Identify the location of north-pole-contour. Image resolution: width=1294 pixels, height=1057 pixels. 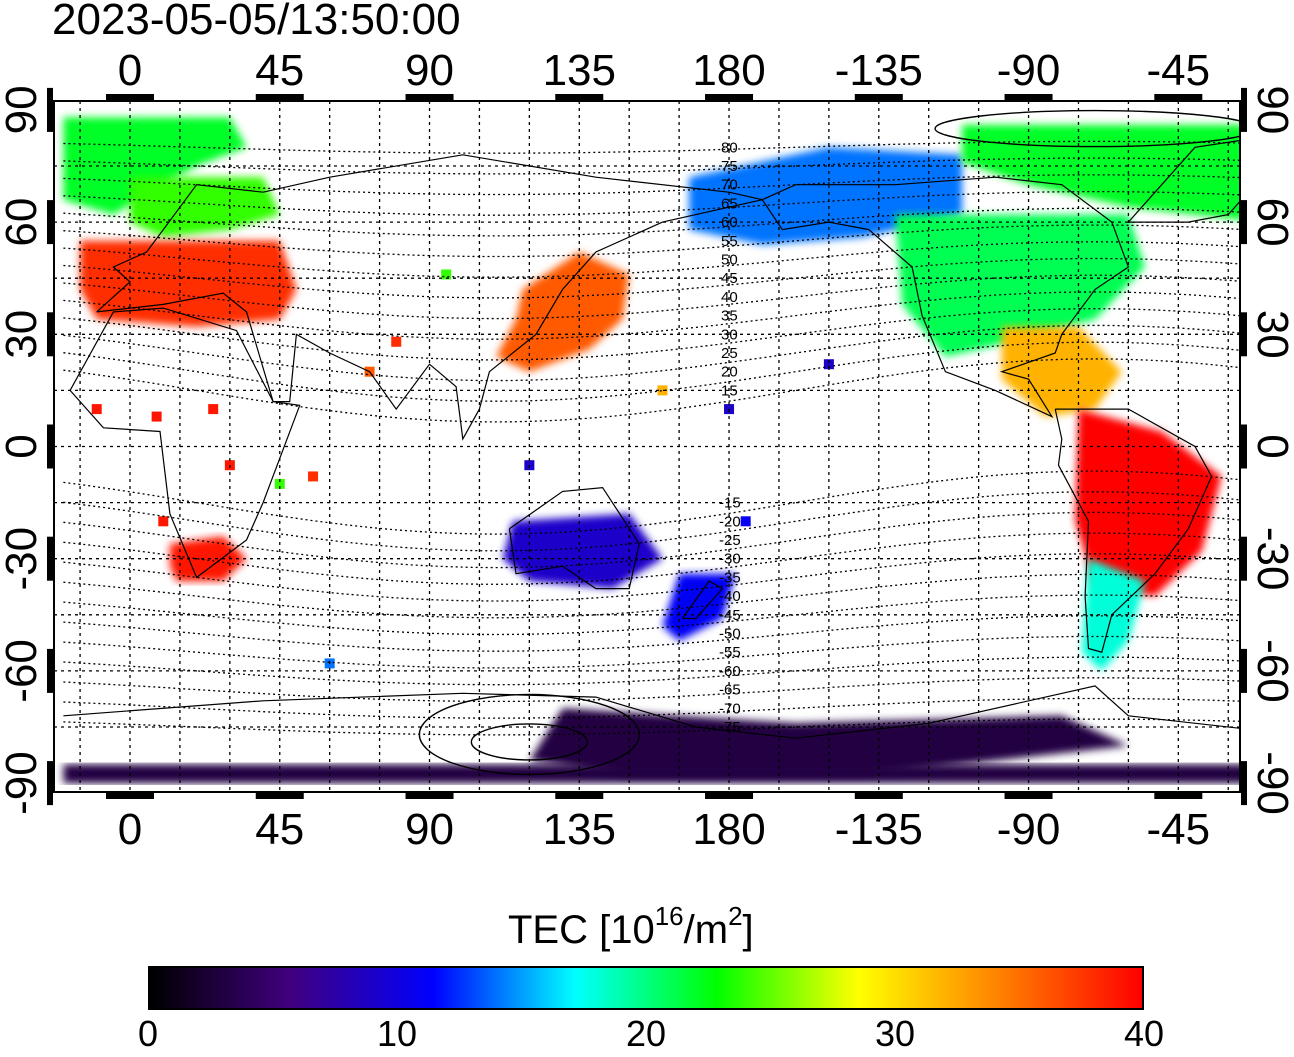
(1087, 128).